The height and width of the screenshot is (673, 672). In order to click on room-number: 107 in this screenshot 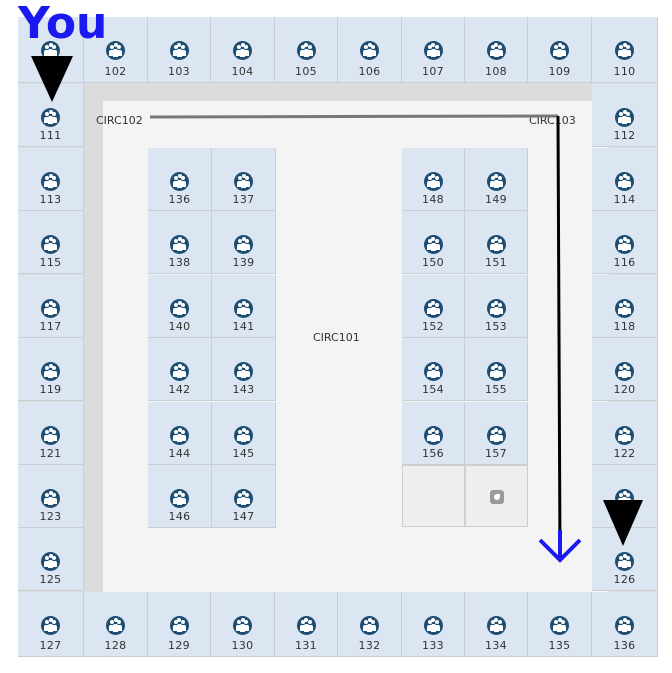, I will do `click(433, 71)`.